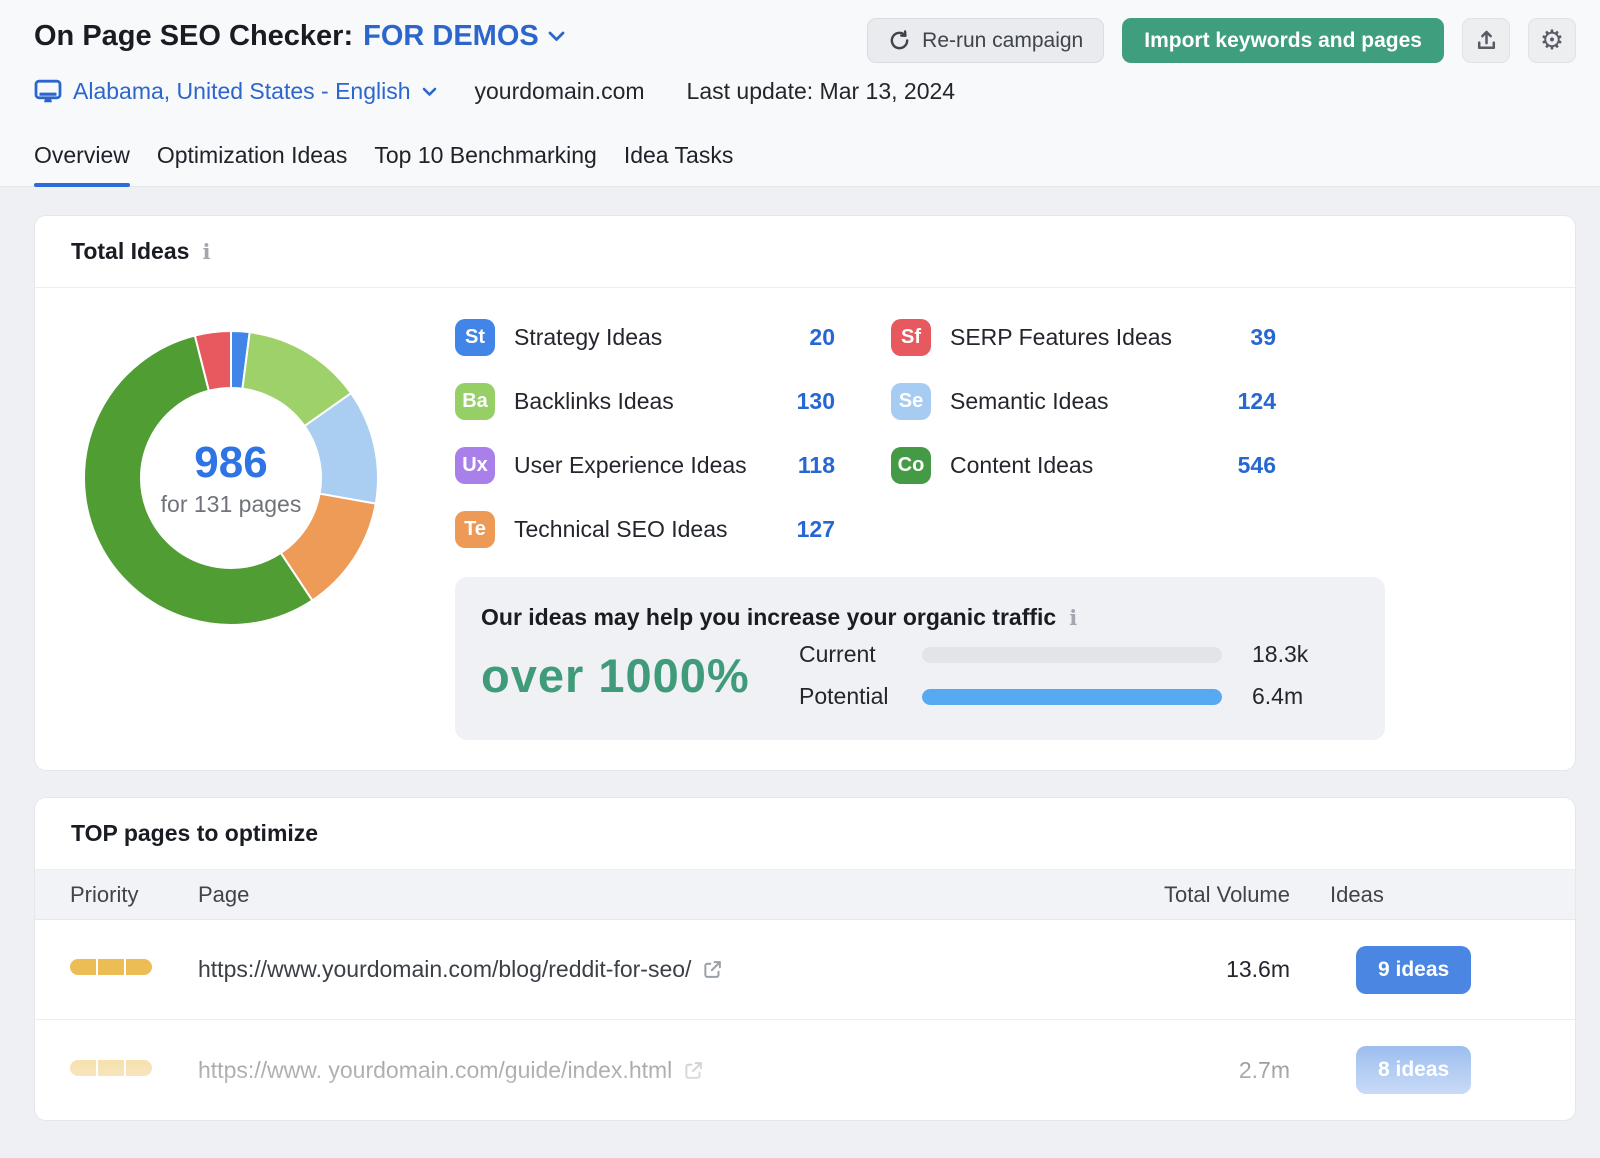 The image size is (1600, 1158). What do you see at coordinates (1072, 654) in the screenshot?
I see `current-traffic-bar` at bounding box center [1072, 654].